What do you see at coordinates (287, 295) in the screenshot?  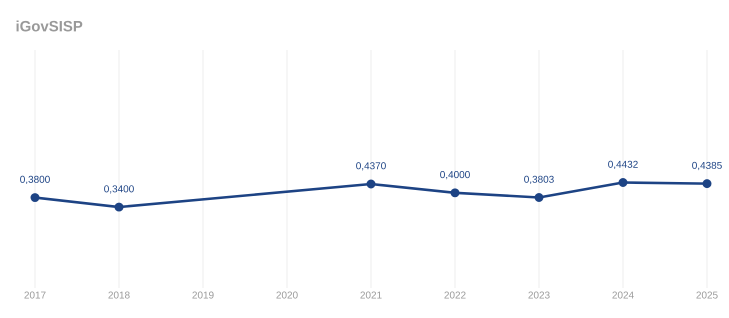 I see `x-tick-label: 2020` at bounding box center [287, 295].